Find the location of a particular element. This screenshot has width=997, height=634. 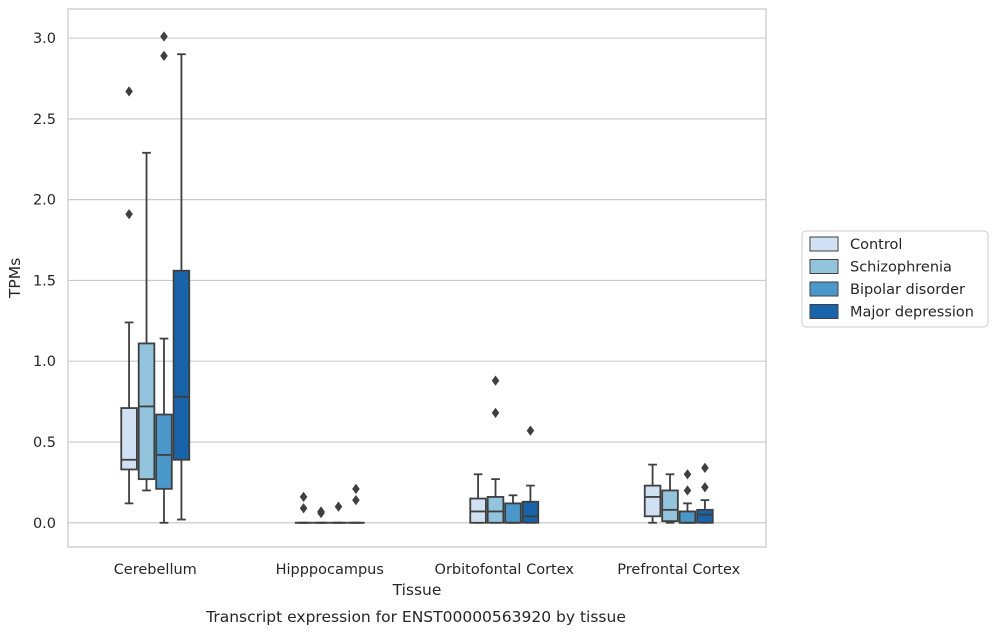

x-axis-title: Tissue is located at coordinates (417, 590).